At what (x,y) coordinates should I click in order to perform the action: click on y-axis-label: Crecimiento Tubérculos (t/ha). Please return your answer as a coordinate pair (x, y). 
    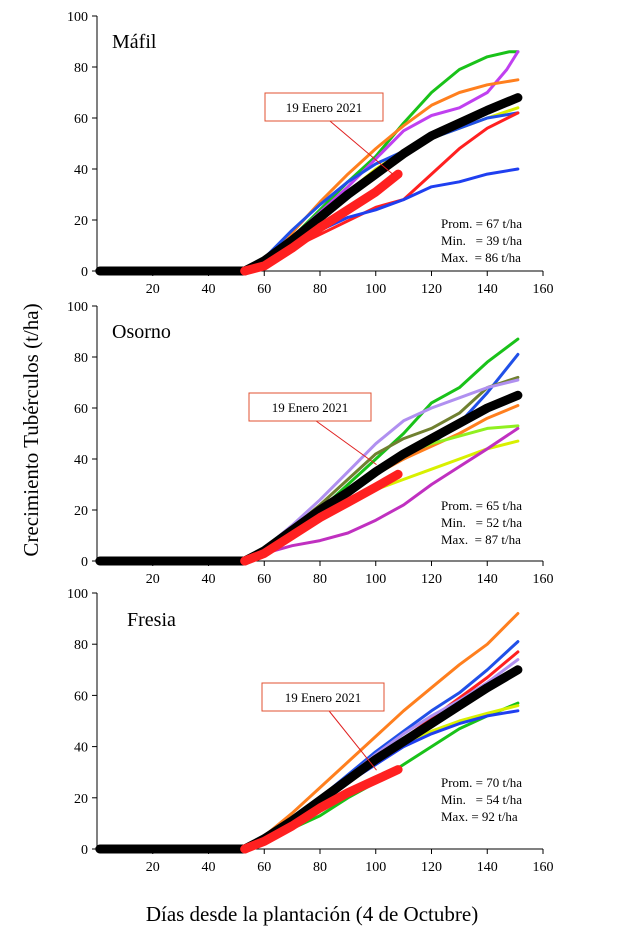
    Looking at the image, I should click on (31, 429).